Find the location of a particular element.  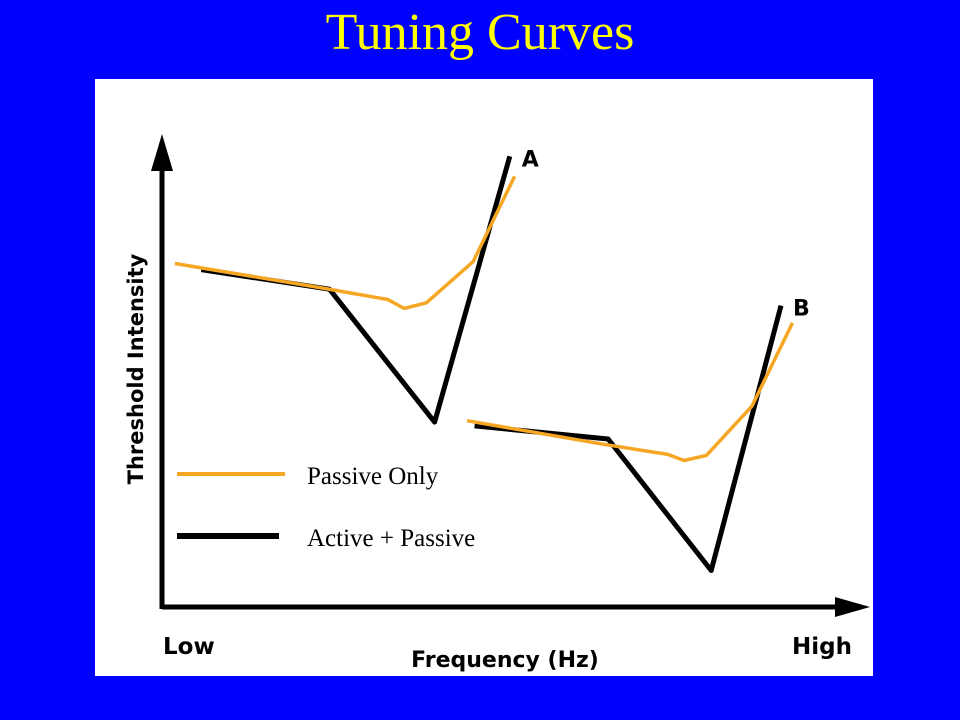

legend: Passive Only Active + Passive is located at coordinates (326, 507).